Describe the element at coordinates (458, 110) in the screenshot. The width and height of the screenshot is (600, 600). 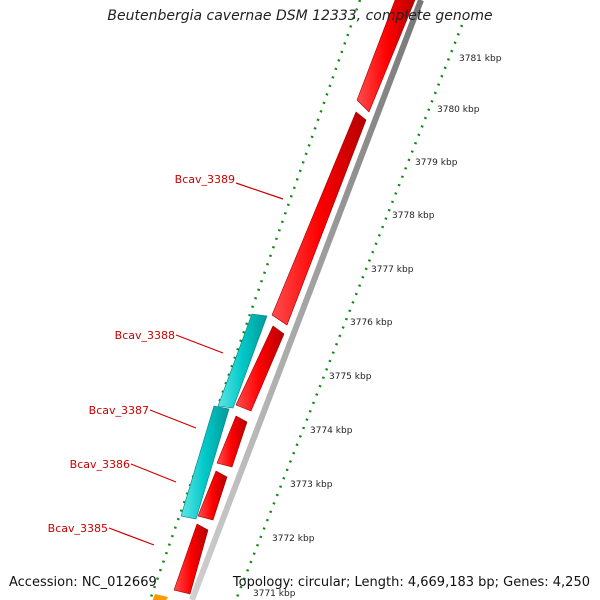
I see `scale-tick-label: 3780 kbp` at that location.